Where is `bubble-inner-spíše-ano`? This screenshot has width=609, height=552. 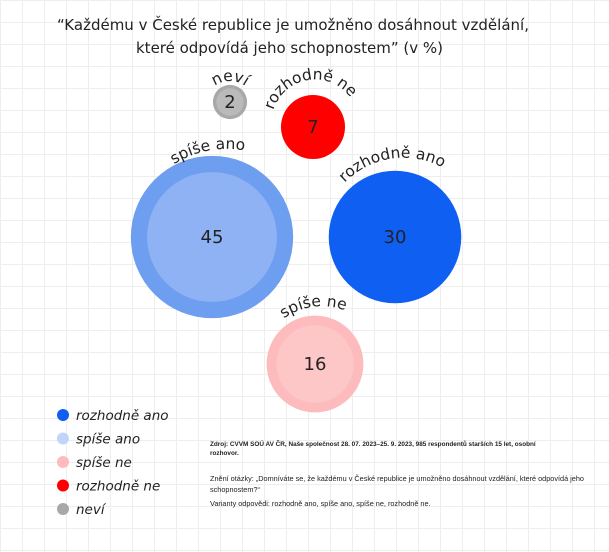
bubble-inner-spíše-ano is located at coordinates (212, 237).